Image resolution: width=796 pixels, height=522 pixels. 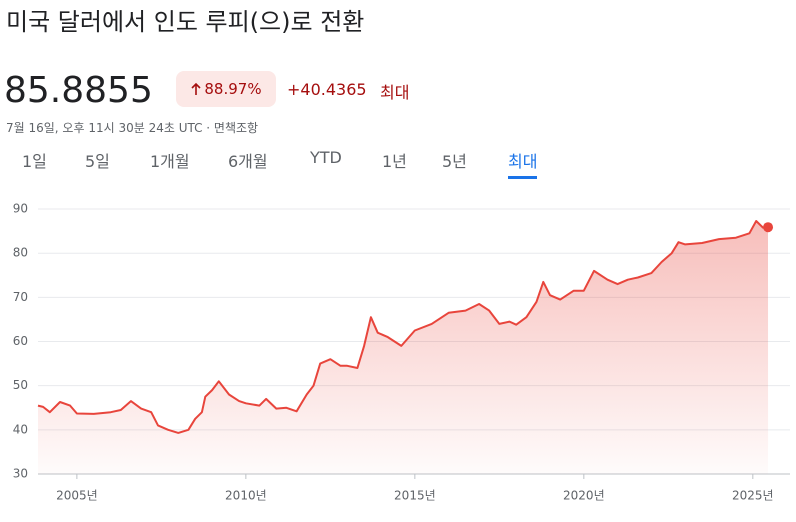 What do you see at coordinates (132, 128) in the screenshot?
I see `timestamp: 7월 16일, 오후 11시 30분 24초 UTC · 면책조항` at bounding box center [132, 128].